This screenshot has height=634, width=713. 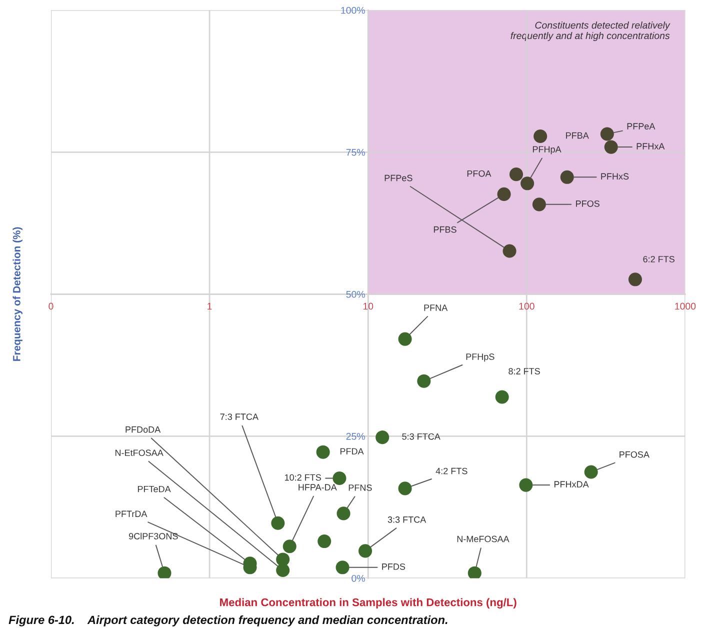 What do you see at coordinates (658, 259) in the screenshot?
I see `annotation: 6:2 FTS` at bounding box center [658, 259].